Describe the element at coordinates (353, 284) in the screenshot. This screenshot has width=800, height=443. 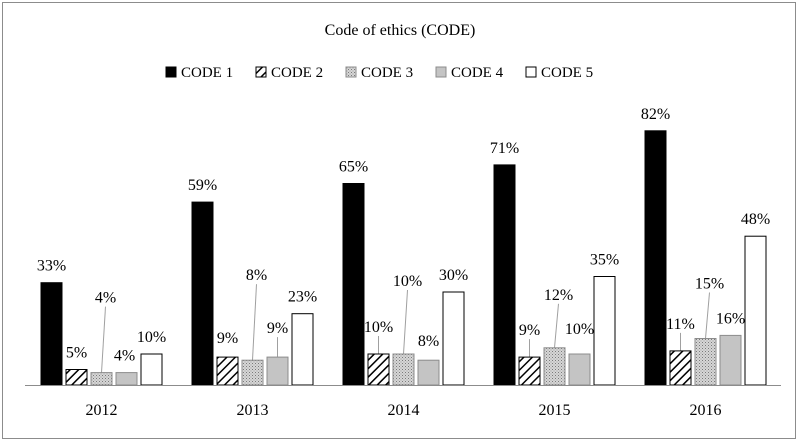
I see `bar-code-1-2014` at that location.